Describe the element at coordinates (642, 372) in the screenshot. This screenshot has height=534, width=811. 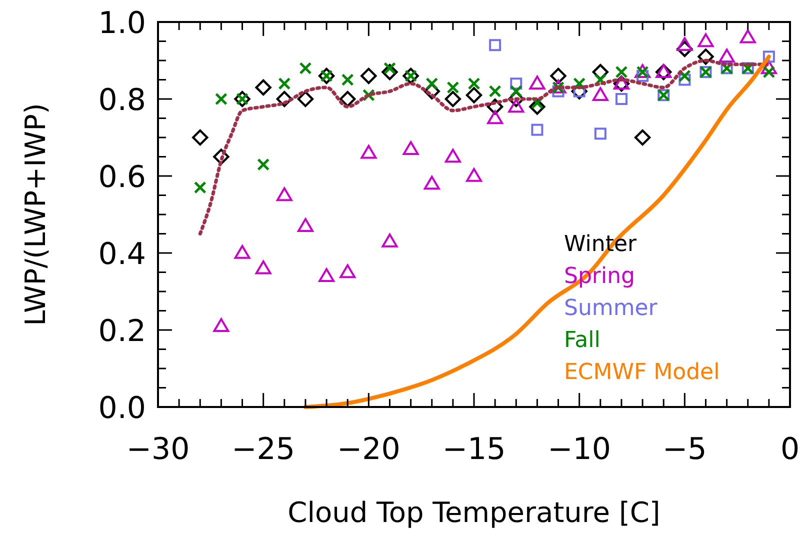
I see `text: ECMWF Model` at that location.